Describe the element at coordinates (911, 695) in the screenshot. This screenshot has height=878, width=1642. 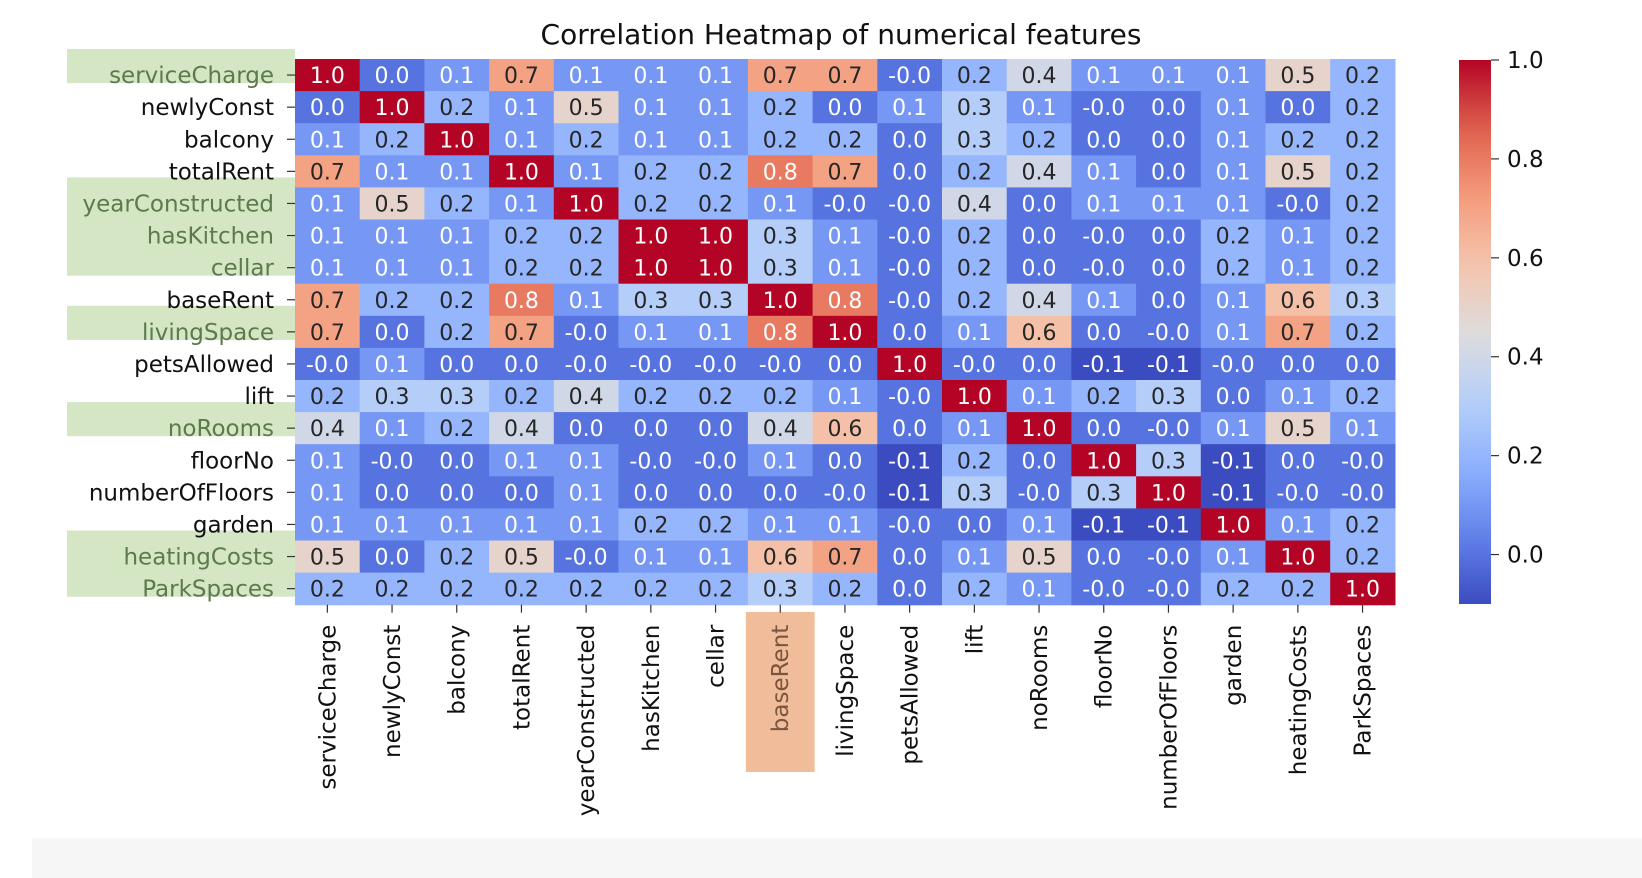
I see `x-tick-label: petsAllowed` at that location.